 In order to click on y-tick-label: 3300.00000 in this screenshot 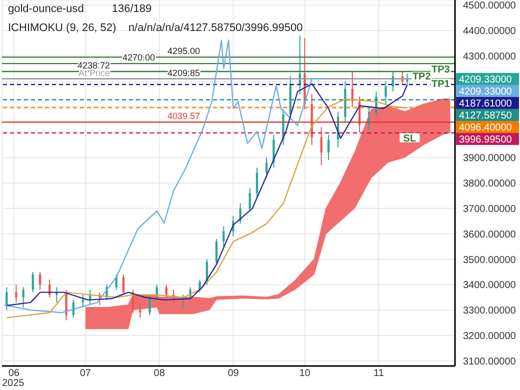, I will do `click(489, 311)`.